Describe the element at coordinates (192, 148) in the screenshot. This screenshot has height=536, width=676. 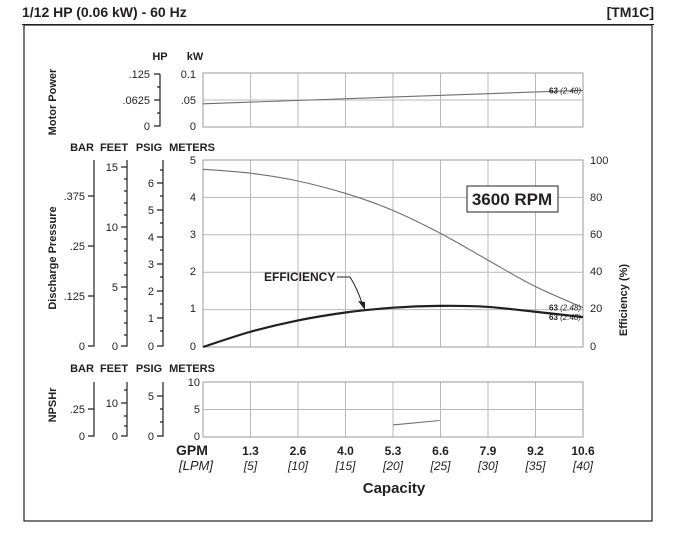
I see `pressure-unit-meters: METERS` at that location.